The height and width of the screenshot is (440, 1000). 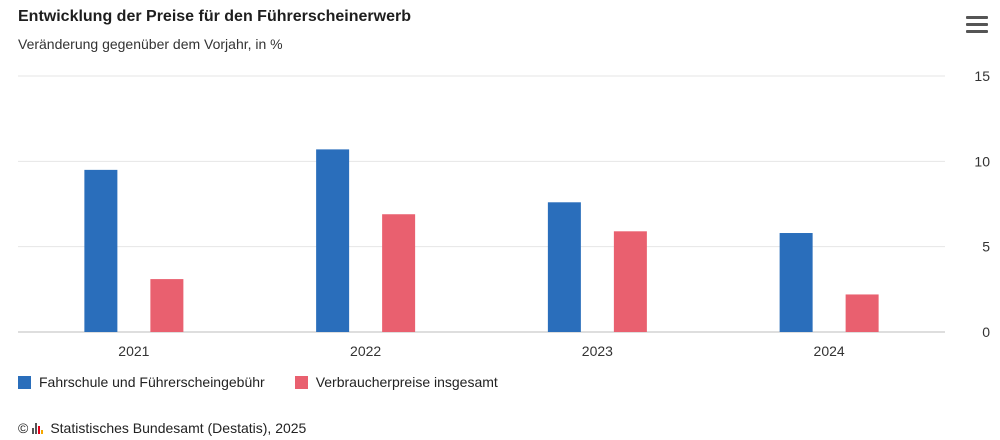 What do you see at coordinates (982, 161) in the screenshot?
I see `y-tick-label: 10` at bounding box center [982, 161].